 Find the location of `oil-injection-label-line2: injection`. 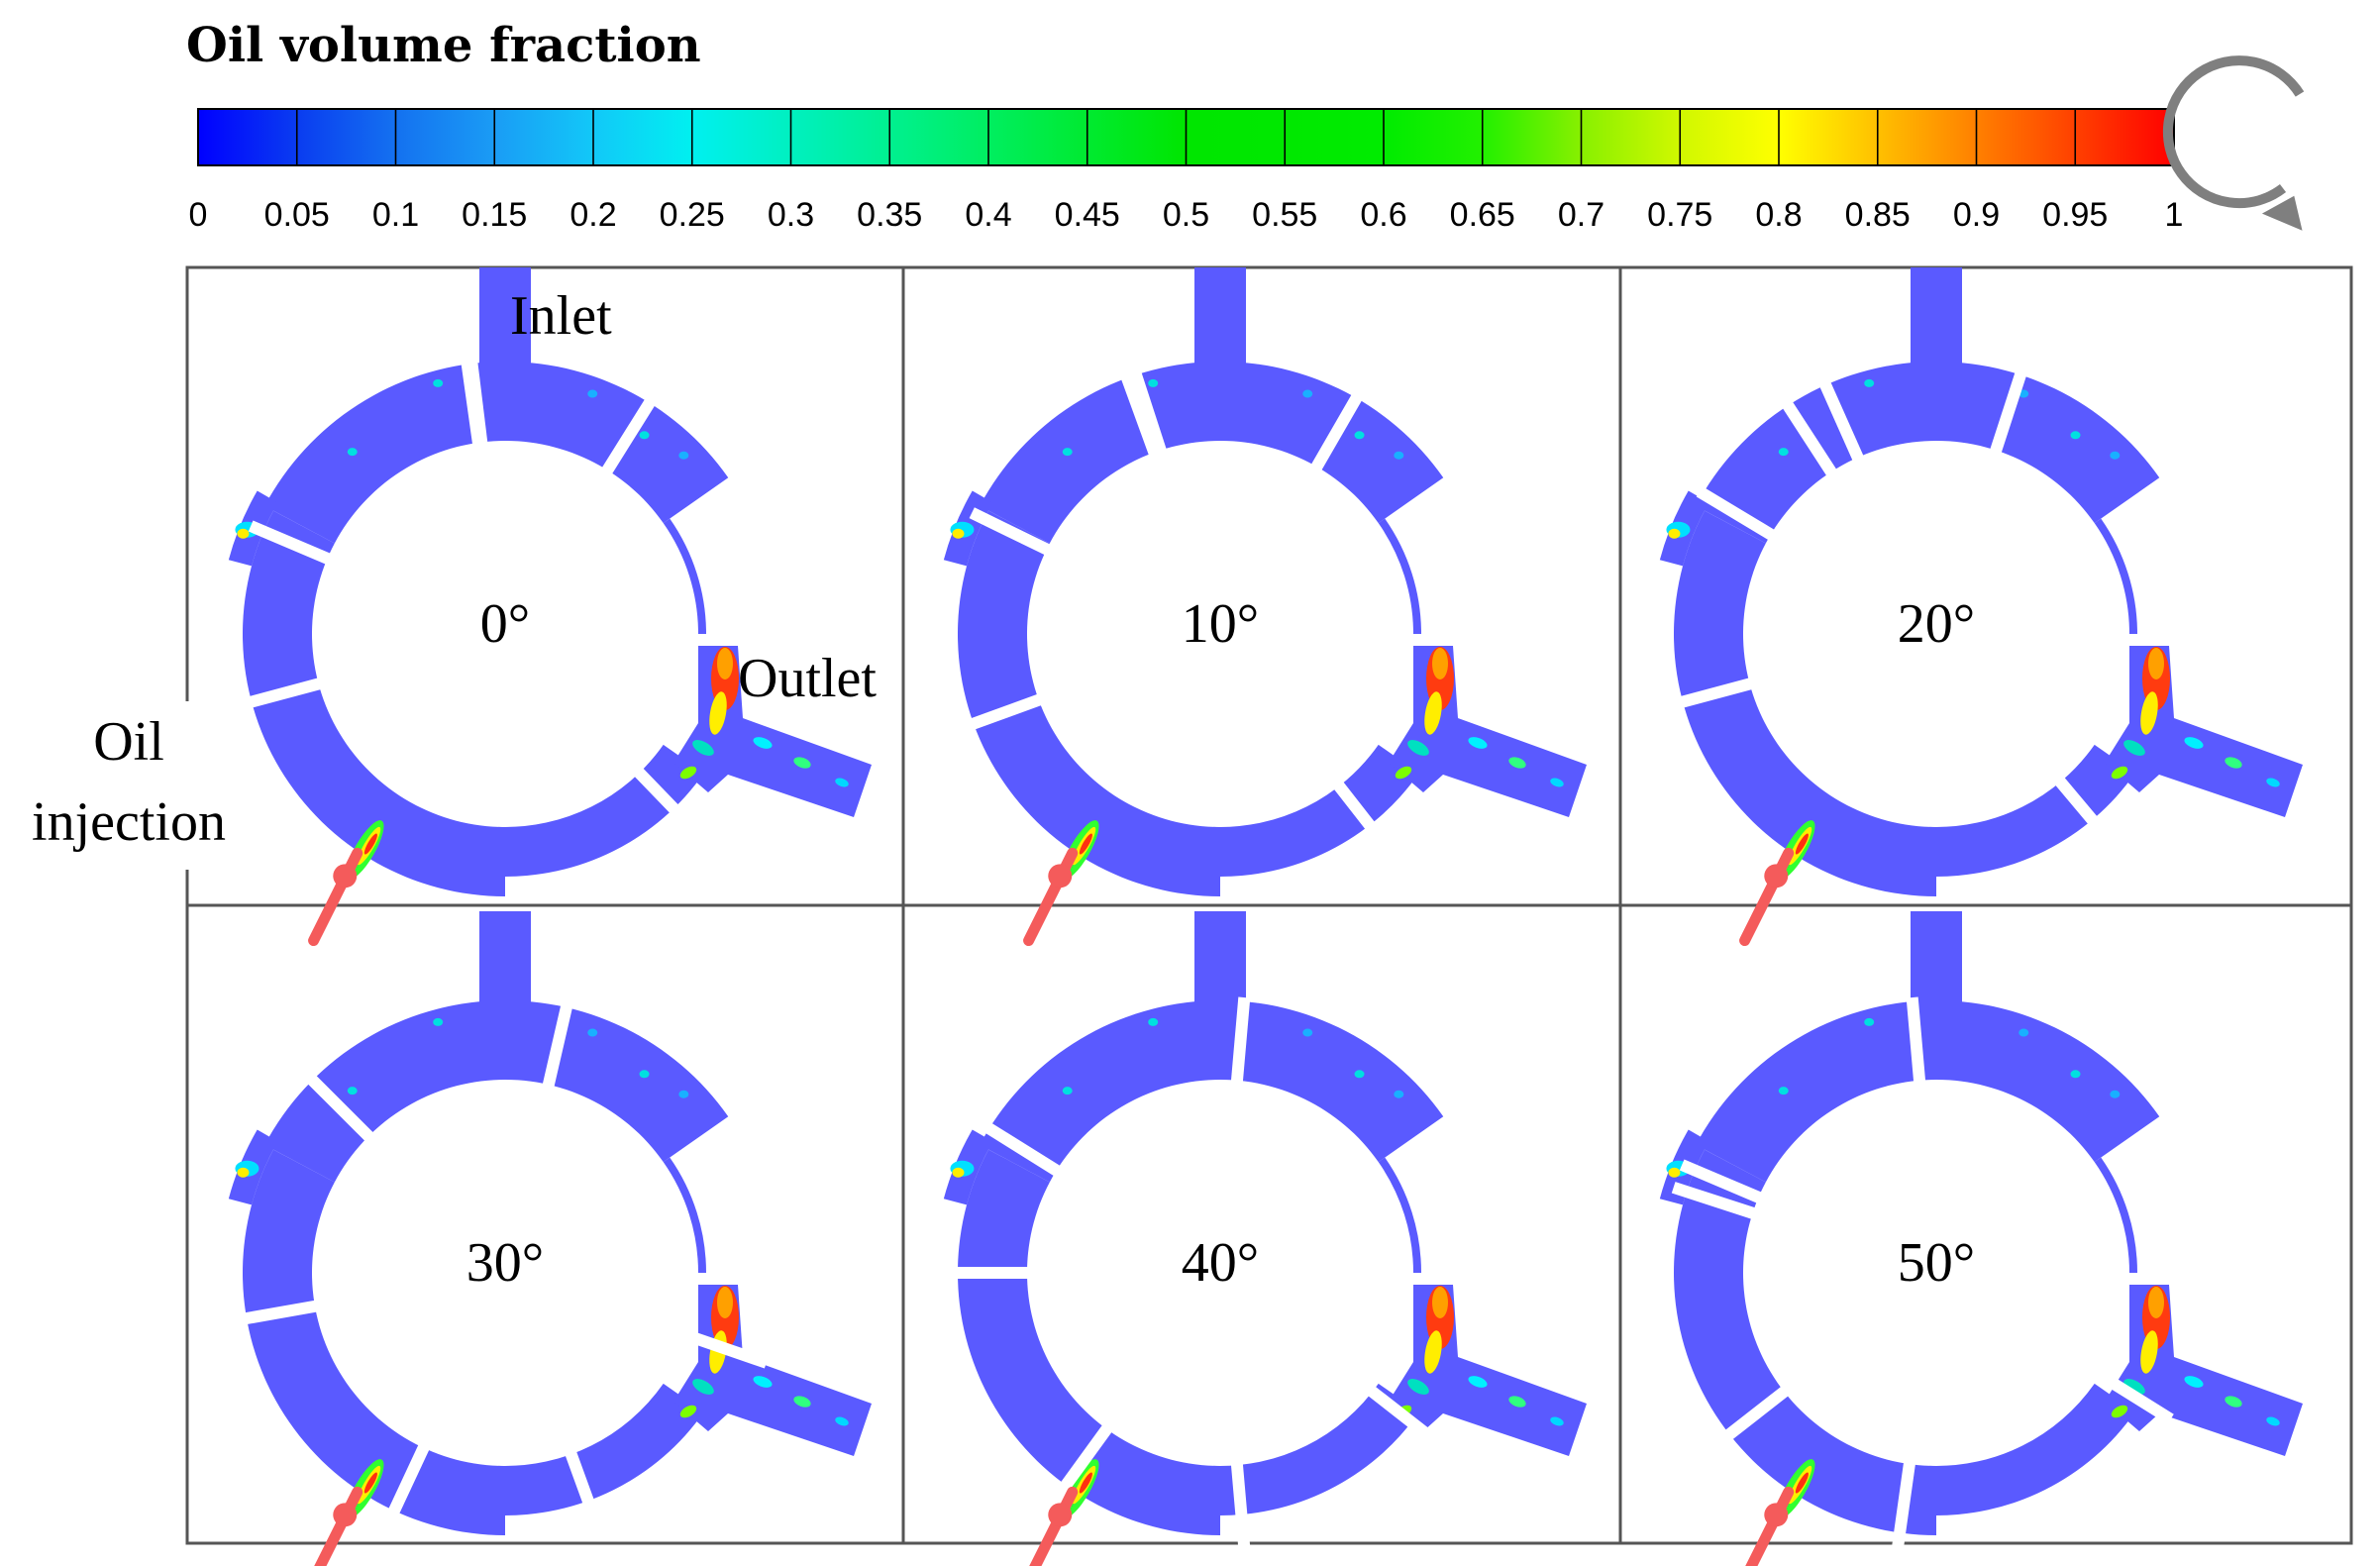

oil-injection-label-line2: injection is located at coordinates (129, 822).